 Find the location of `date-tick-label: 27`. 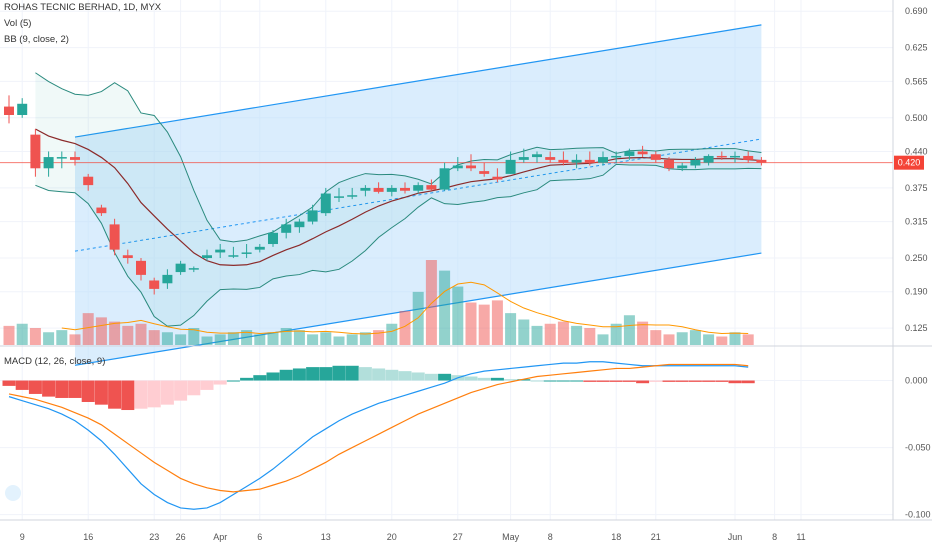

date-tick-label: 27 is located at coordinates (458, 537).